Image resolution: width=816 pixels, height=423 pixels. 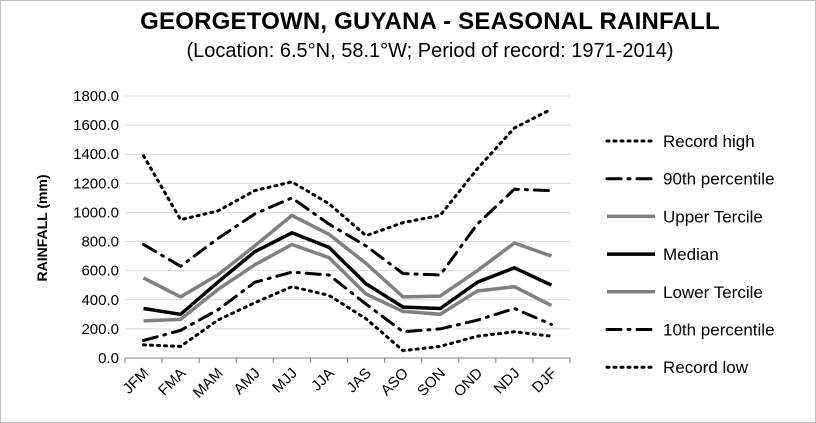 What do you see at coordinates (713, 216) in the screenshot?
I see `legend-label-upper-tercile: Upper Tercile` at bounding box center [713, 216].